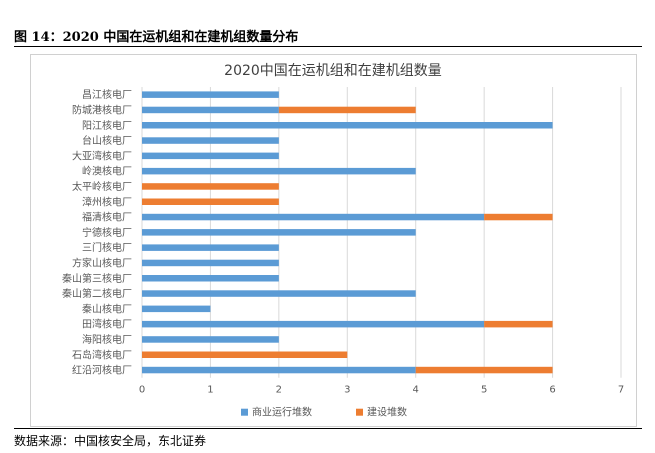  What do you see at coordinates (107, 94) in the screenshot?
I see `category-label: 昌江核电厂` at bounding box center [107, 94].